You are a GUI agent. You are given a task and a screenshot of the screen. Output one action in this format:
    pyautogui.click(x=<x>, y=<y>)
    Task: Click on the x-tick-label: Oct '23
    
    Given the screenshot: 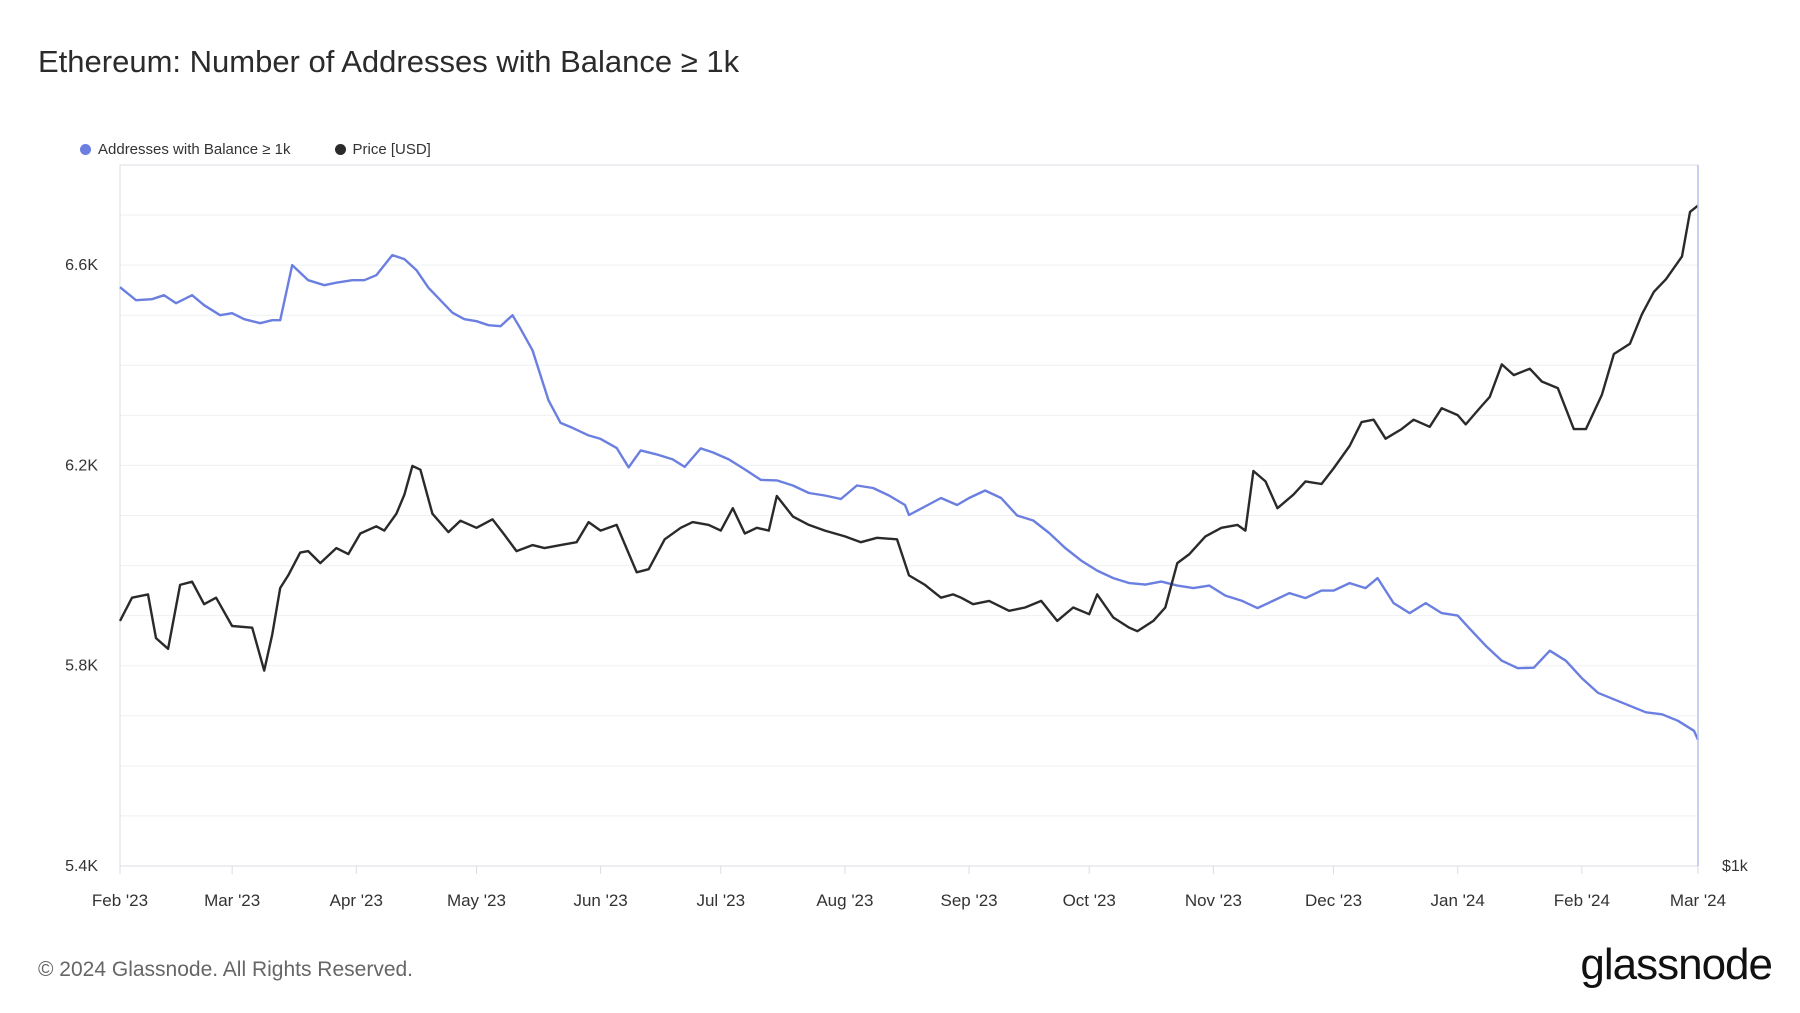 What is the action you would take?
    pyautogui.click(x=1089, y=900)
    